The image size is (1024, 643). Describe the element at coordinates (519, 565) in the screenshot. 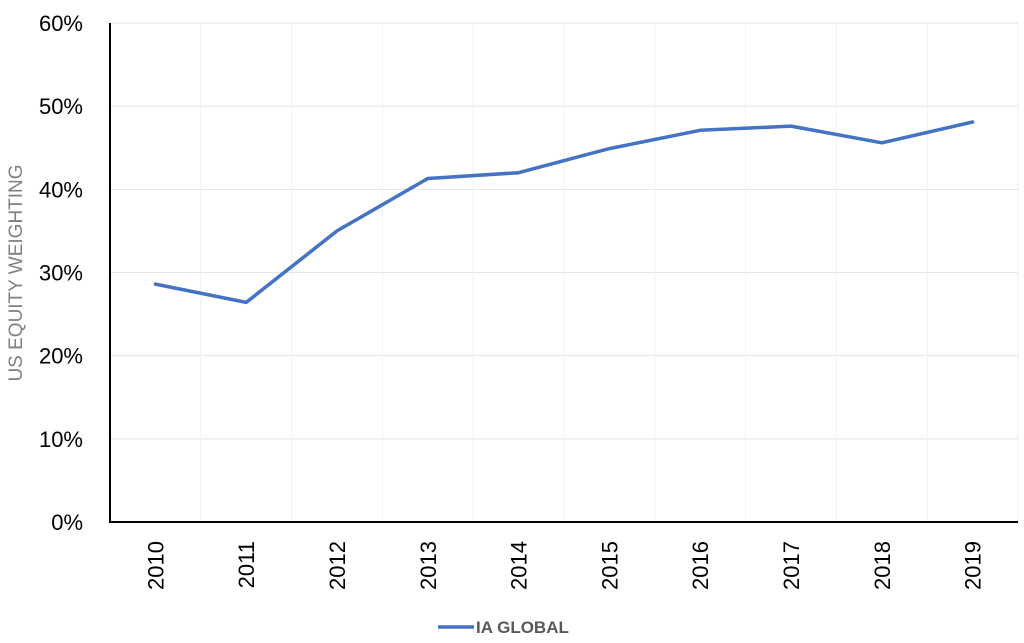

I see `x-tick-label: 2014` at that location.